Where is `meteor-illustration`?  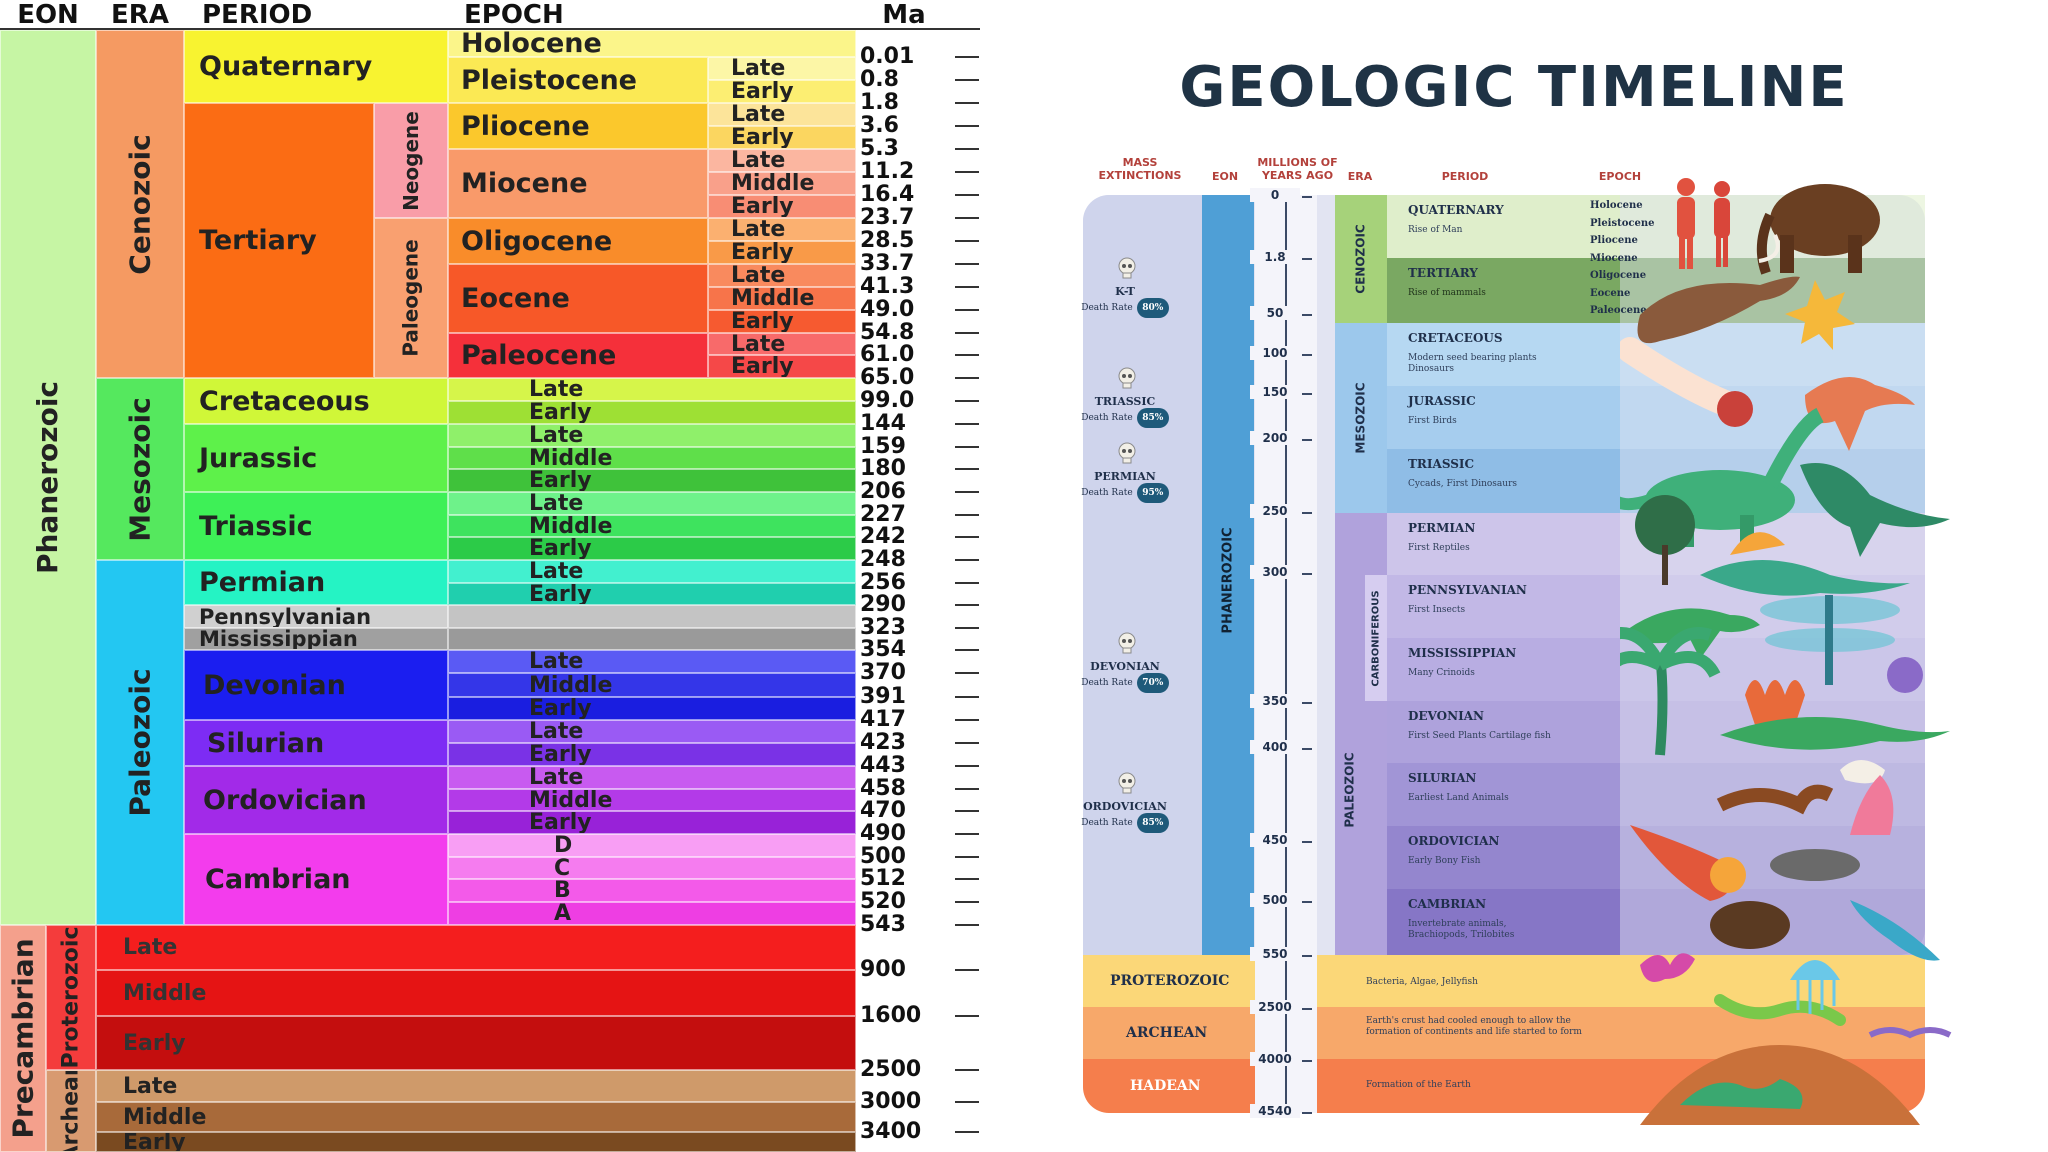
meteor-illustration is located at coordinates (1686, 382).